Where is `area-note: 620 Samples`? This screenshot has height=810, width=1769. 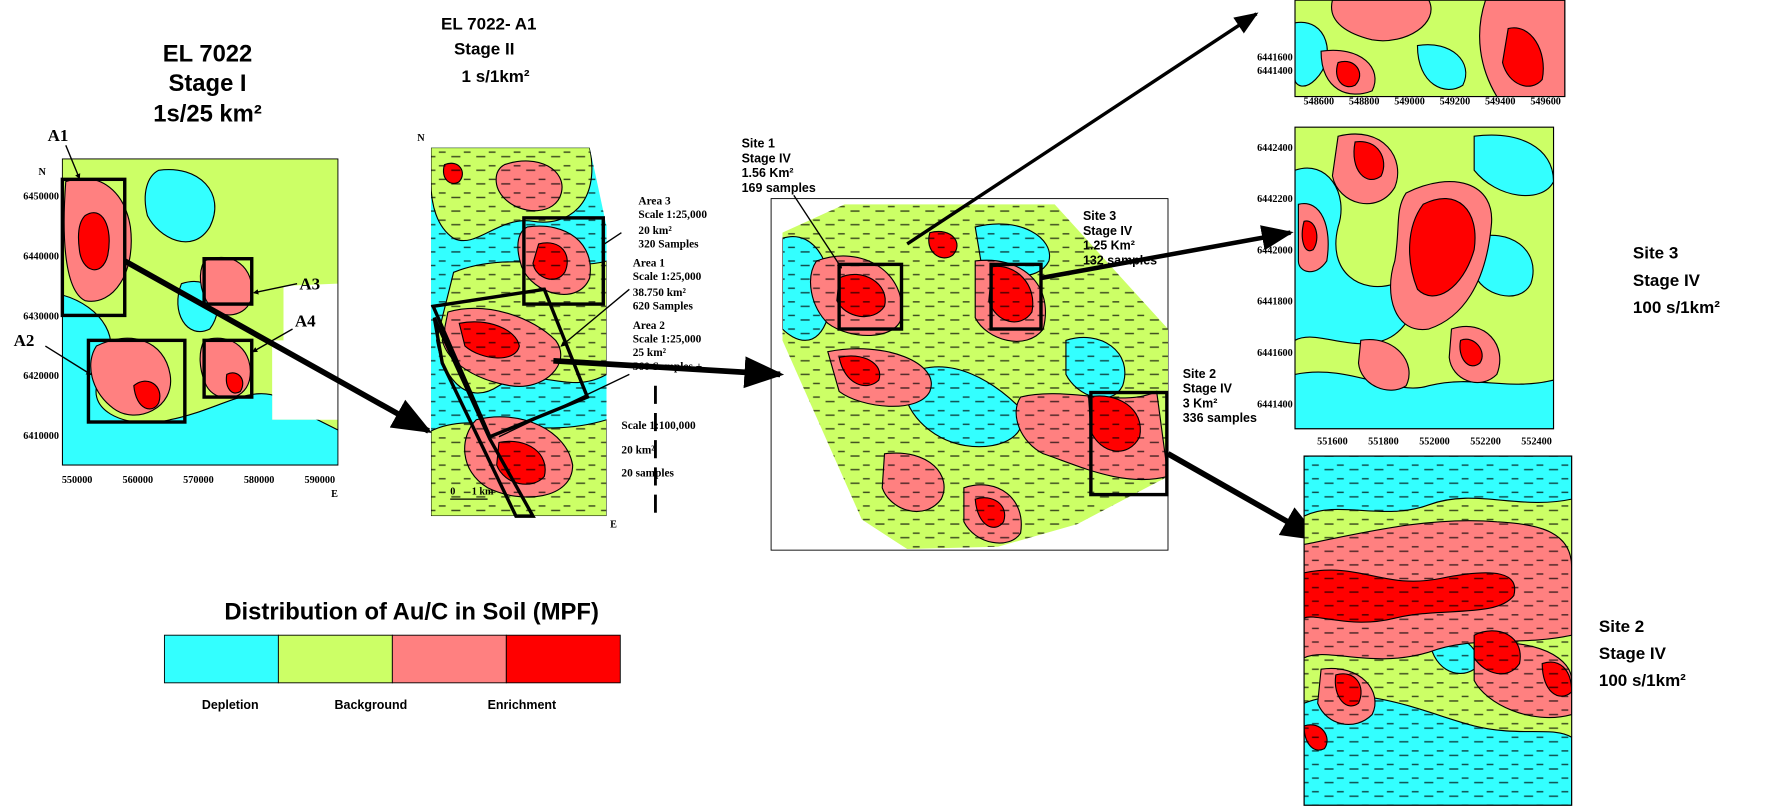 area-note: 620 Samples is located at coordinates (663, 307).